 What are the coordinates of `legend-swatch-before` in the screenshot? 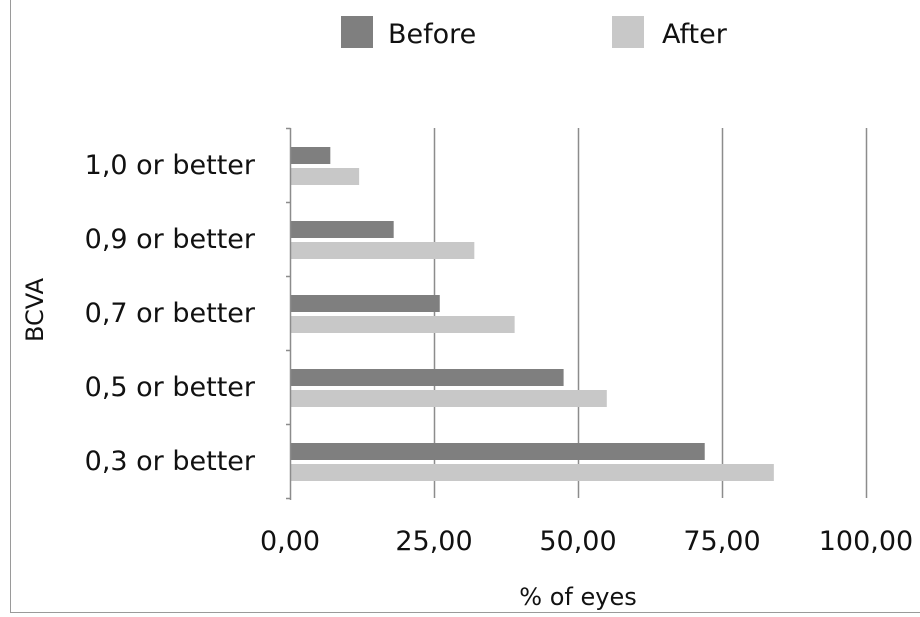 It's located at (357, 32).